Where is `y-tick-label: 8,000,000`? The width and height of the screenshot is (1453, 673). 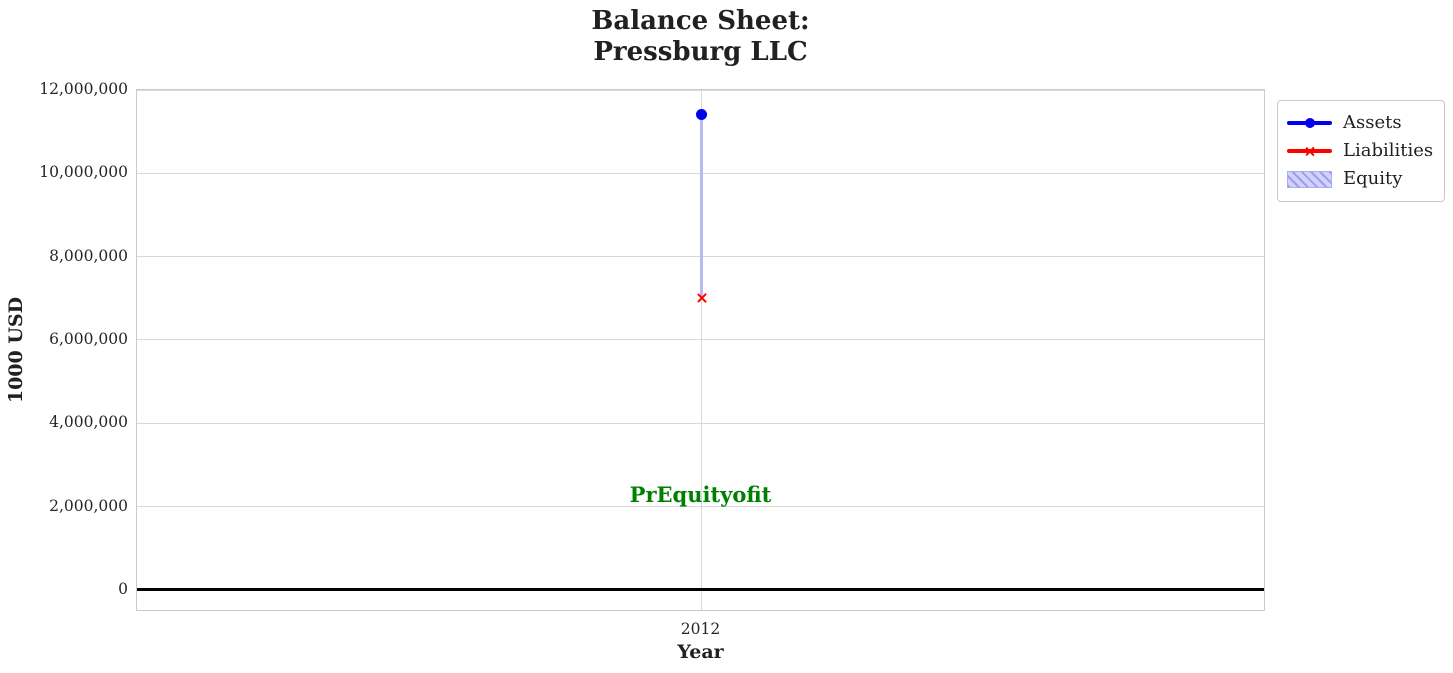
y-tick-label: 8,000,000 is located at coordinates (88, 255).